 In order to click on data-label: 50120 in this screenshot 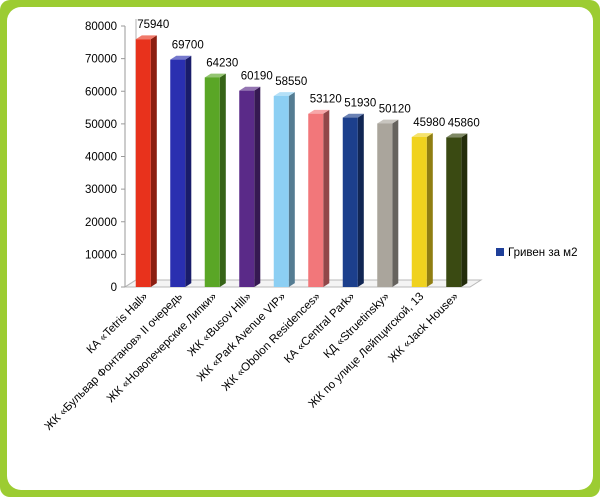, I will do `click(395, 109)`.